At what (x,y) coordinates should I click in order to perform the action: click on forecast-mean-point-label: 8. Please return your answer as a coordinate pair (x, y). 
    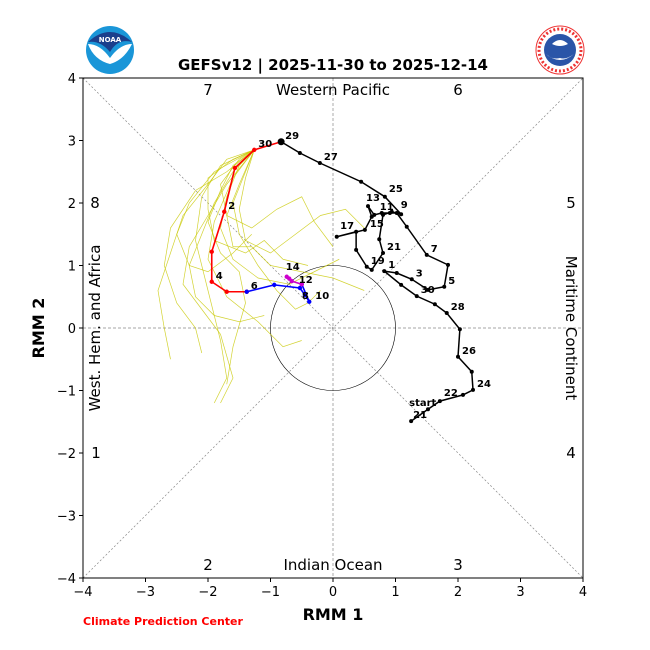
    Looking at the image, I should click on (305, 296).